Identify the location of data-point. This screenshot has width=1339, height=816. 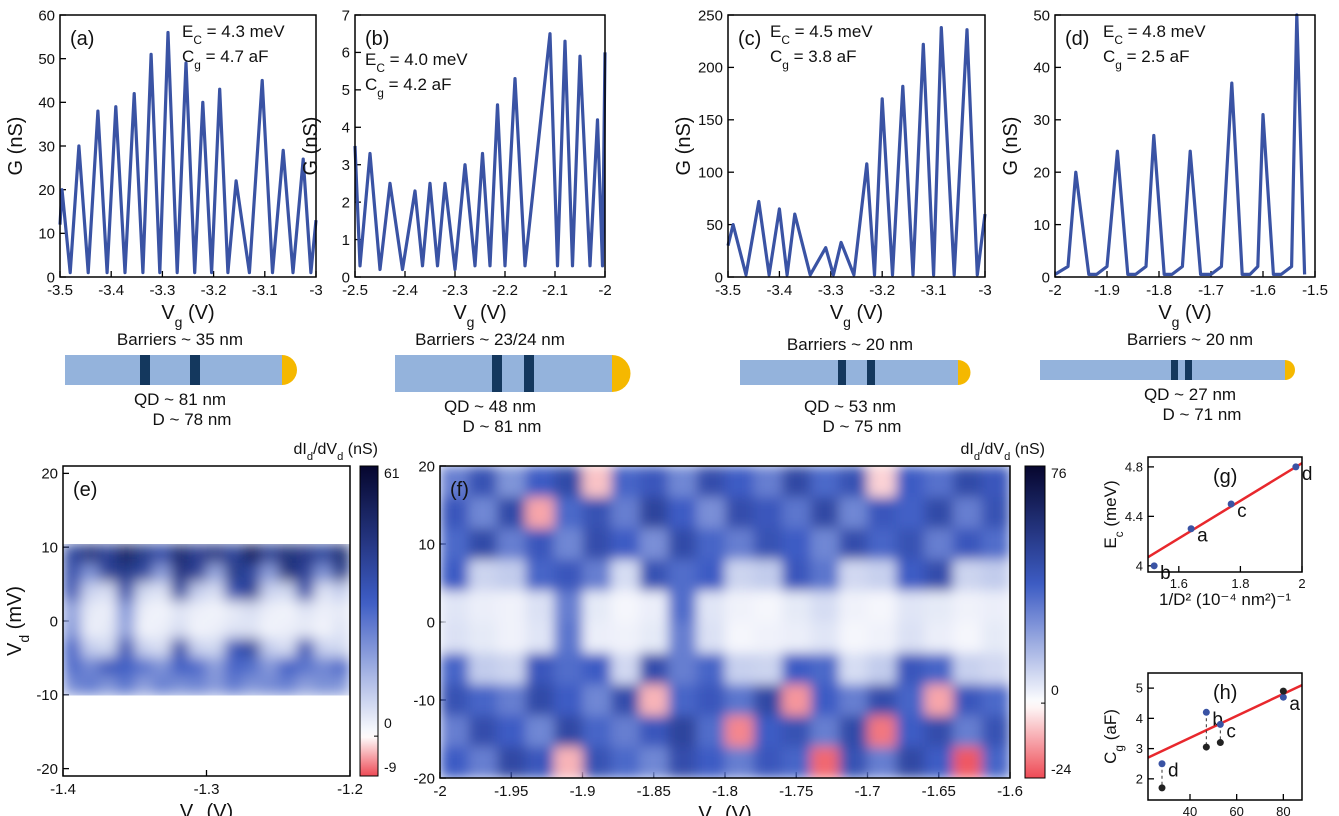
(1191, 529).